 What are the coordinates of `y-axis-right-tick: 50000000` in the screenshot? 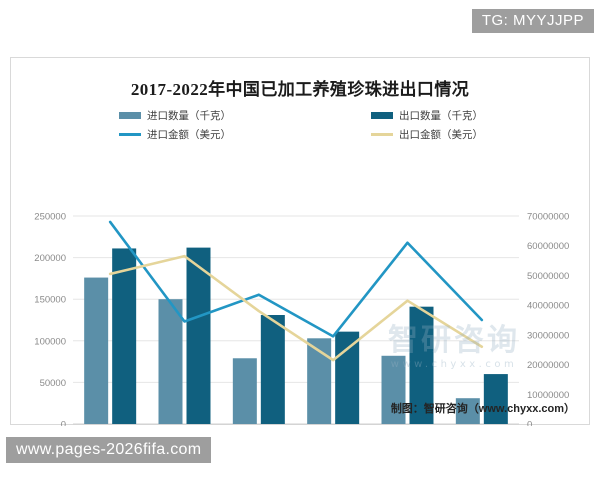 It's located at (548, 276).